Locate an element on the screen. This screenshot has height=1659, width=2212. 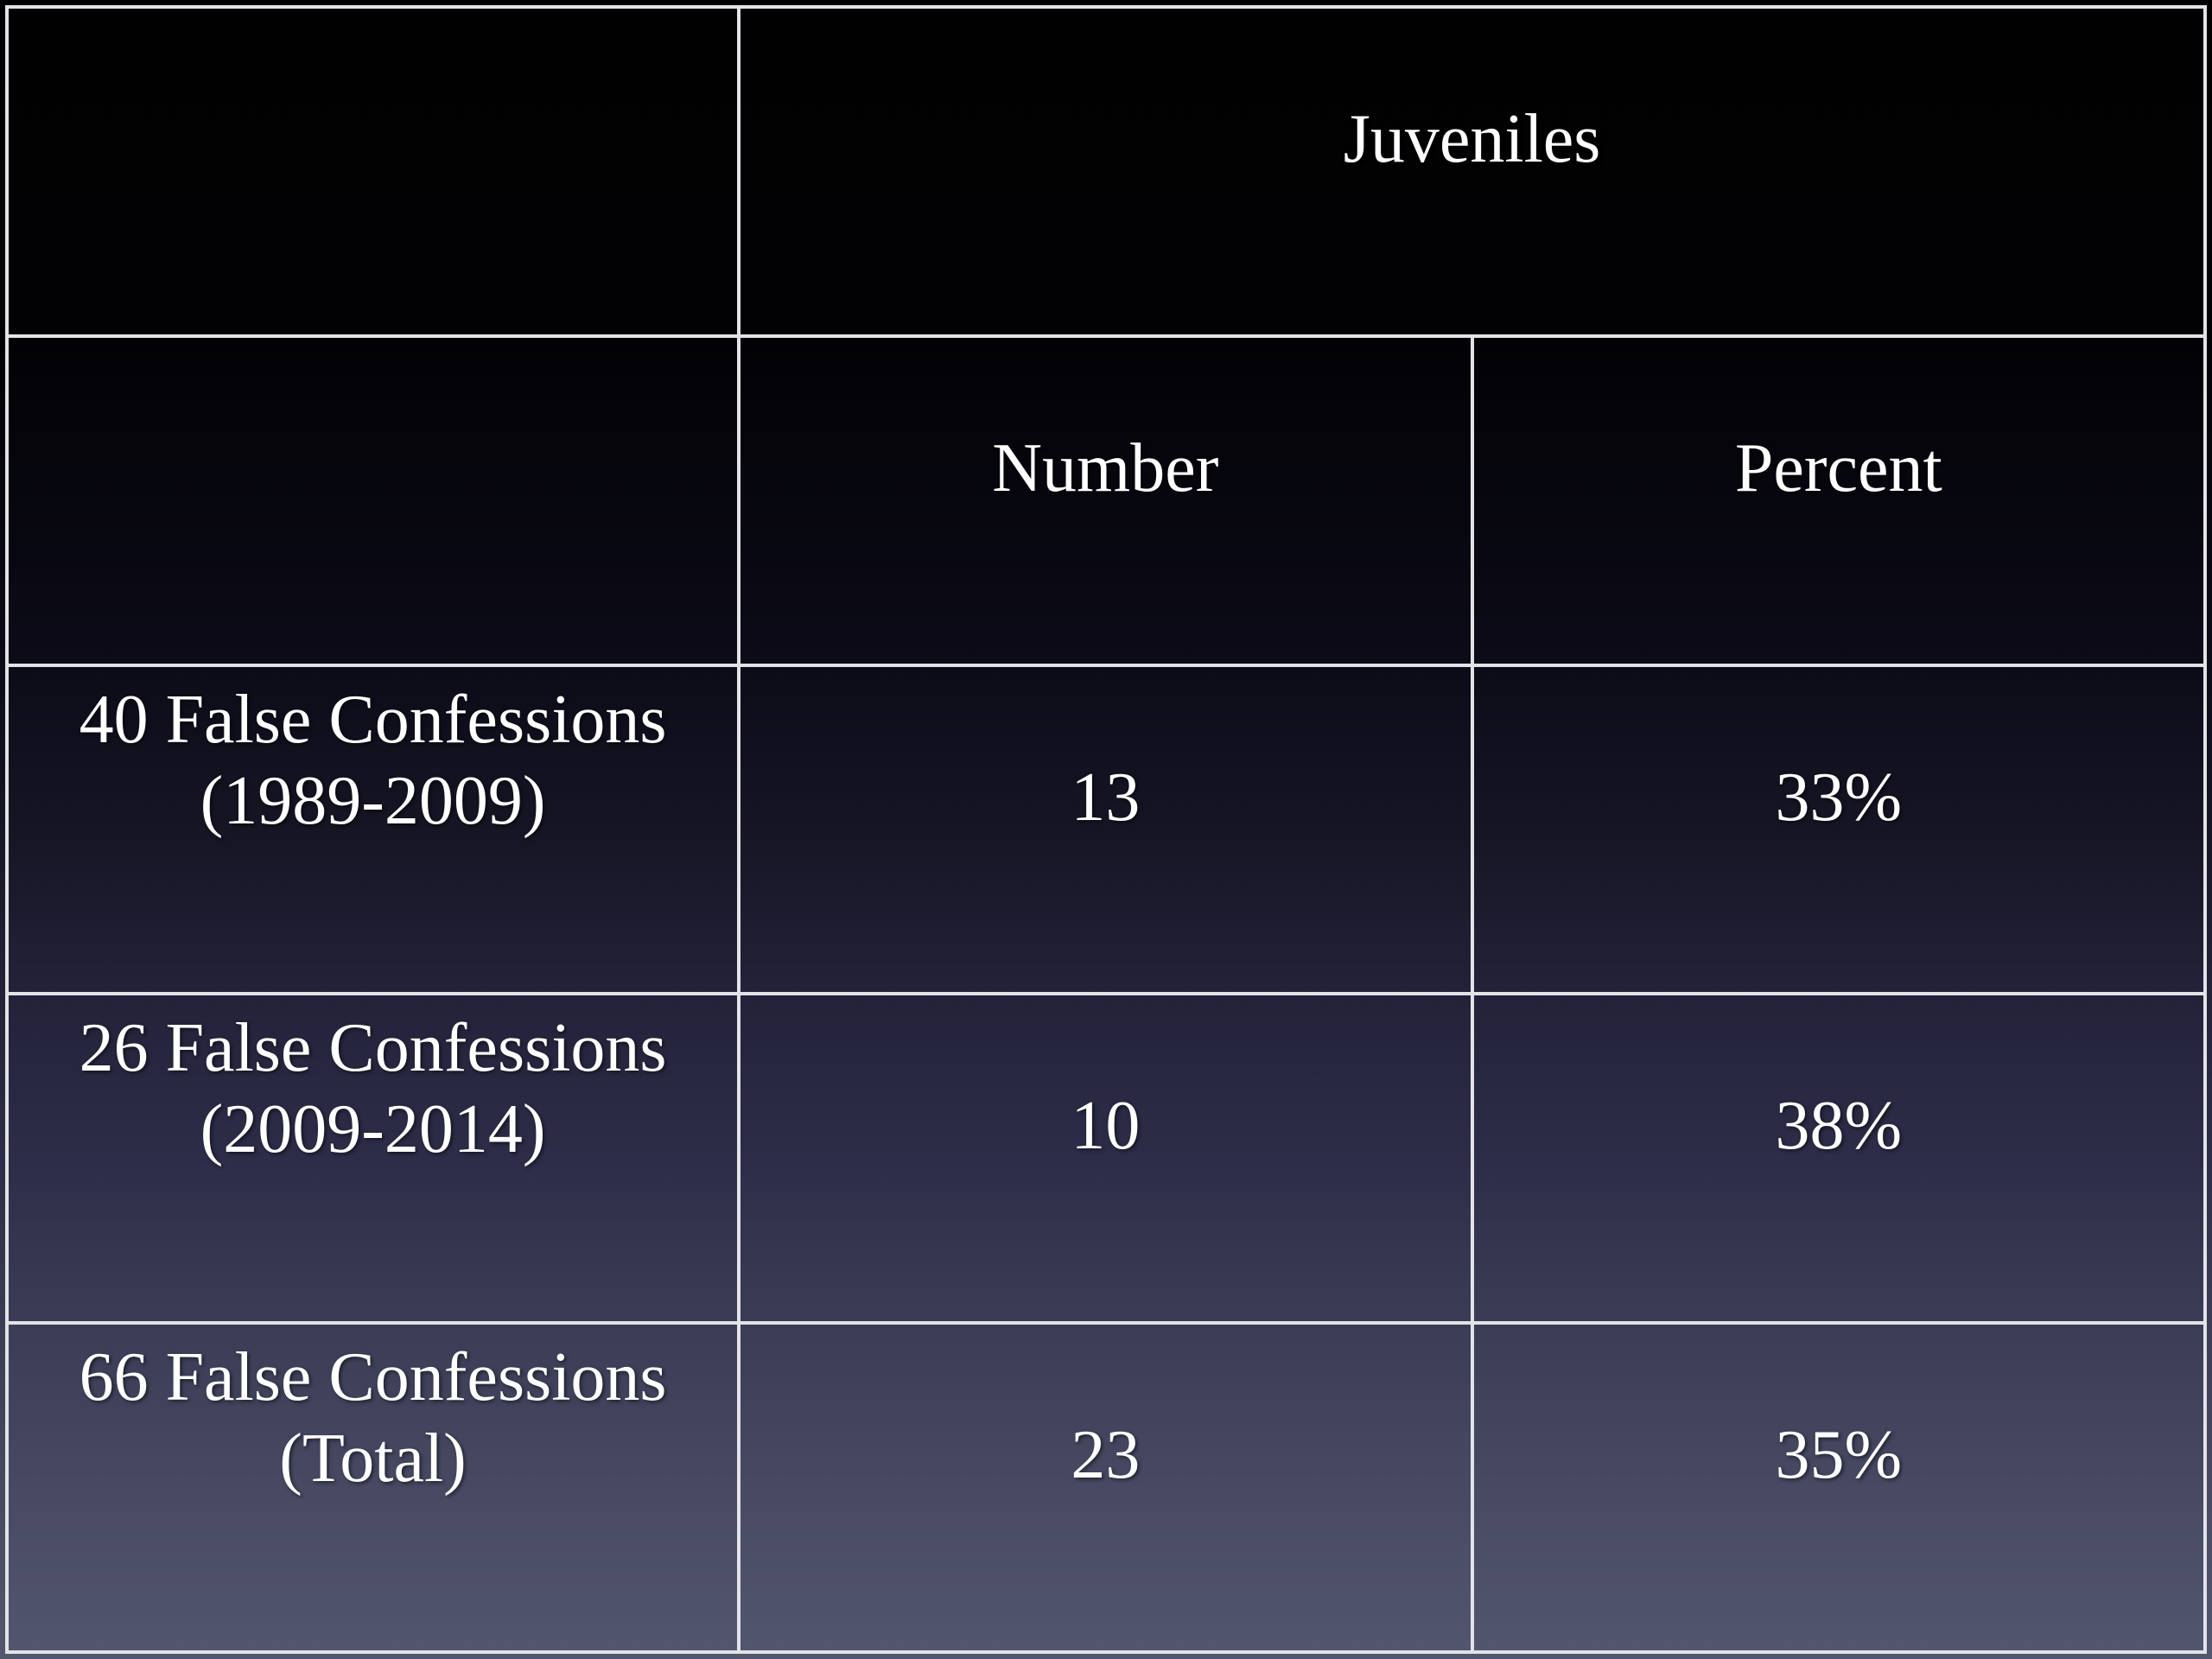
percent-value-cell: 38% is located at coordinates (1839, 1158).